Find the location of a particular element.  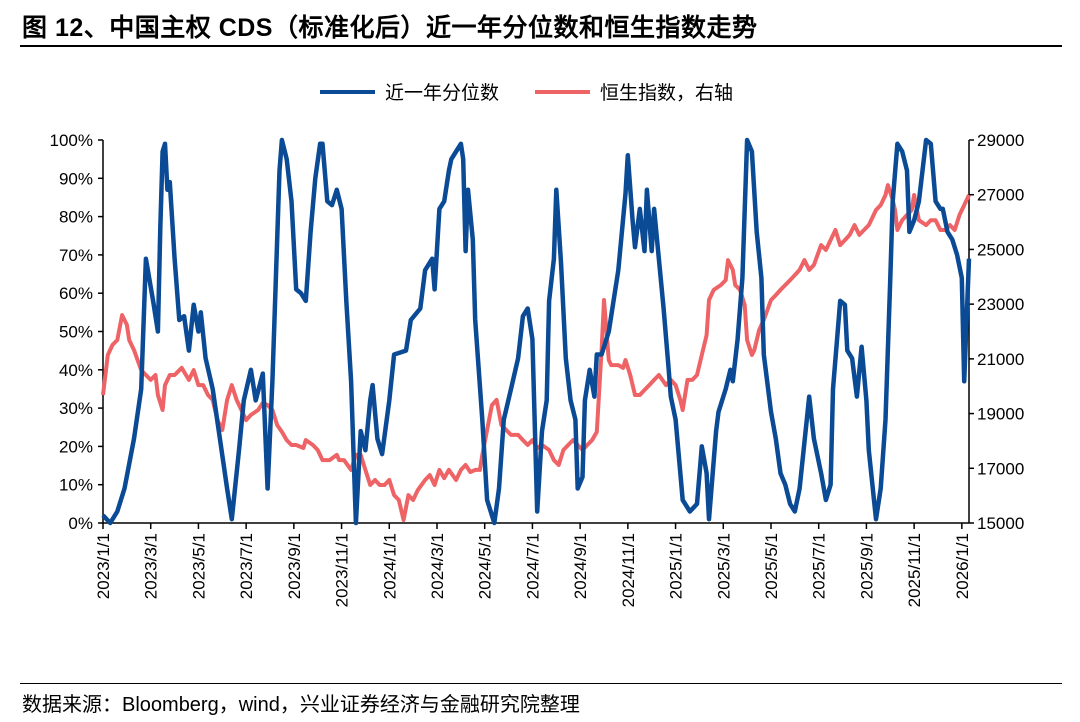

x-tick-label: 2023/1/1 is located at coordinates (103, 566).